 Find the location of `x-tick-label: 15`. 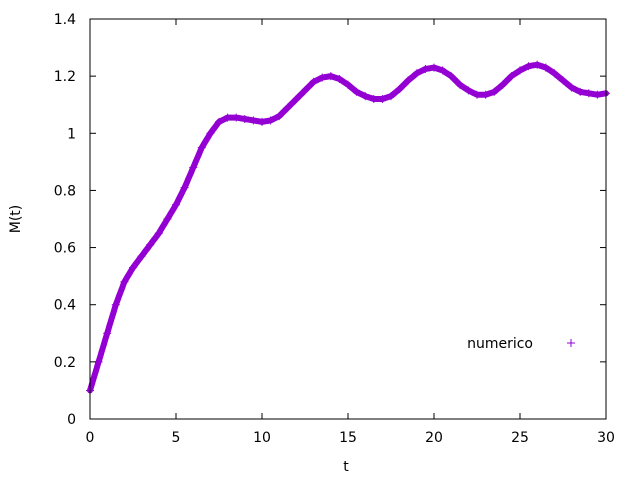

x-tick-label: 15 is located at coordinates (348, 438).